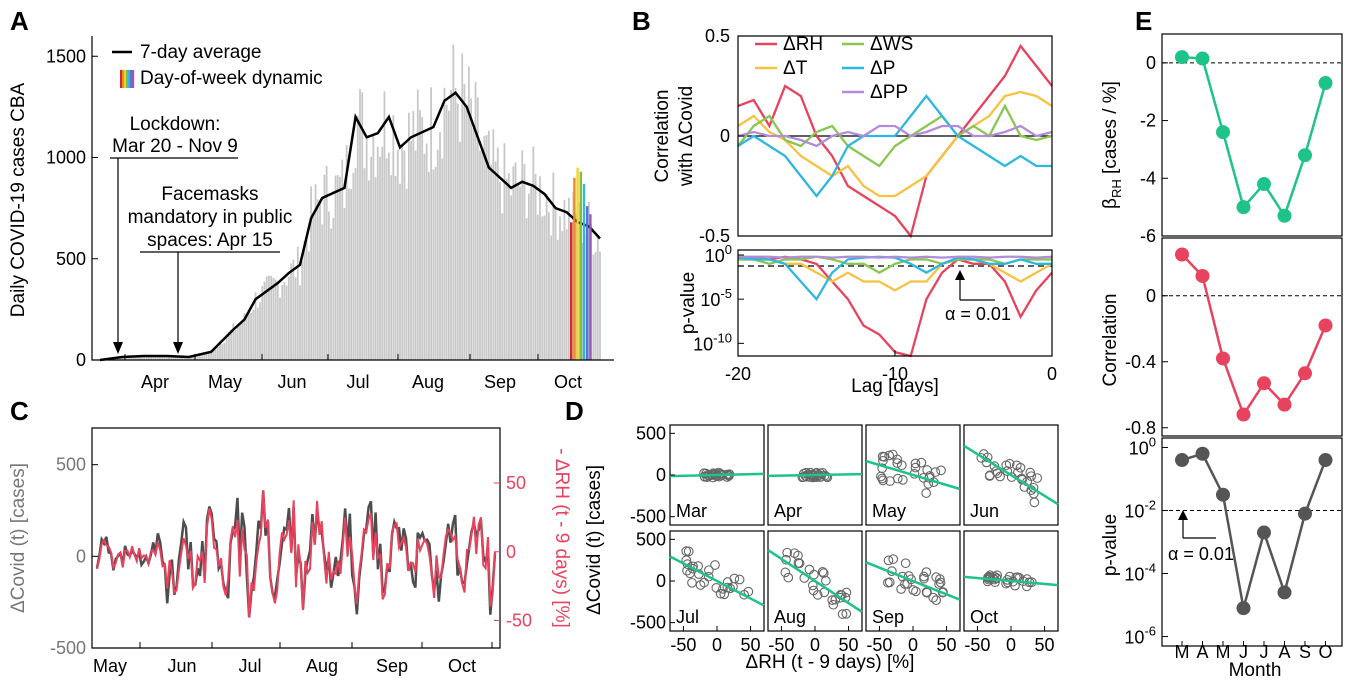  Describe the element at coordinates (210, 217) in the screenshot. I see `a-ann-facemasks-2: mandatory in public` at that location.